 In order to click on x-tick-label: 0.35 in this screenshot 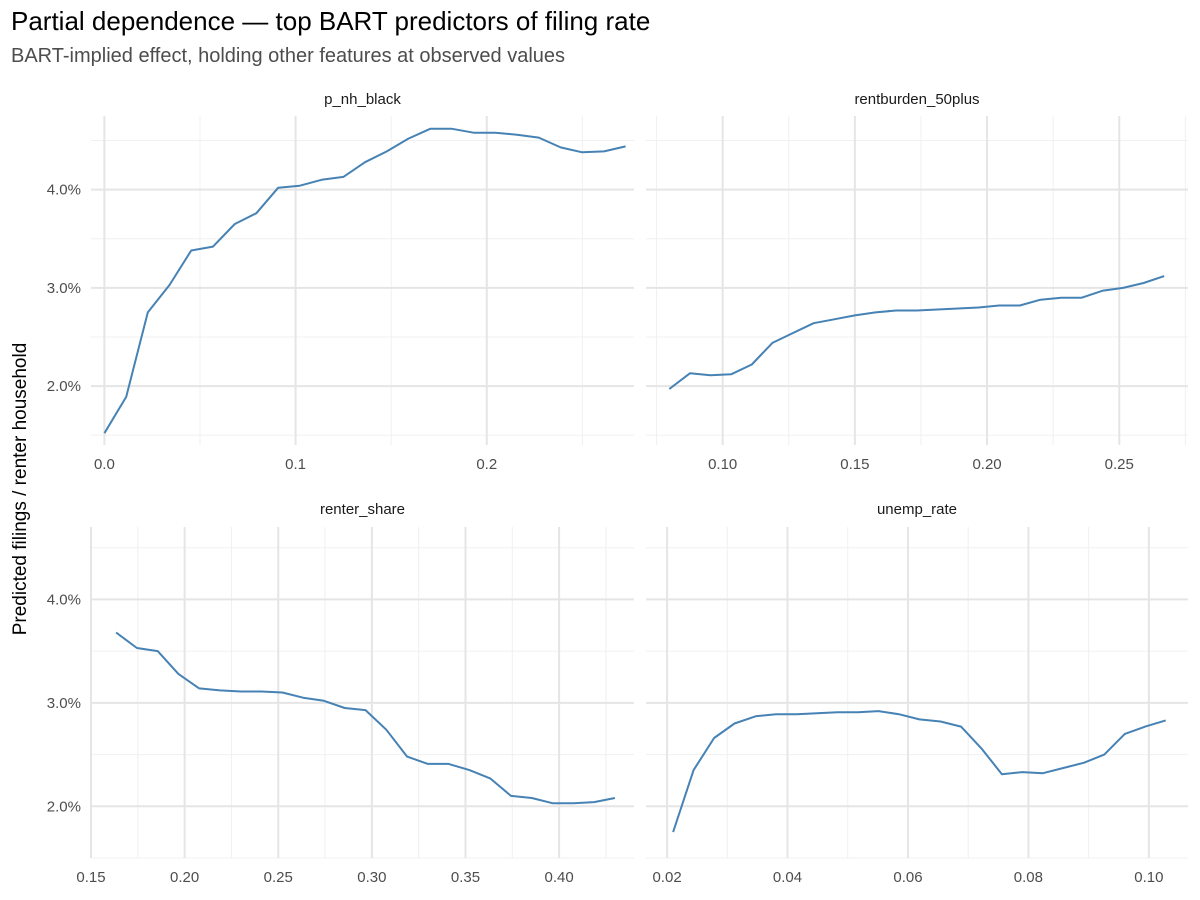, I will do `click(465, 877)`.